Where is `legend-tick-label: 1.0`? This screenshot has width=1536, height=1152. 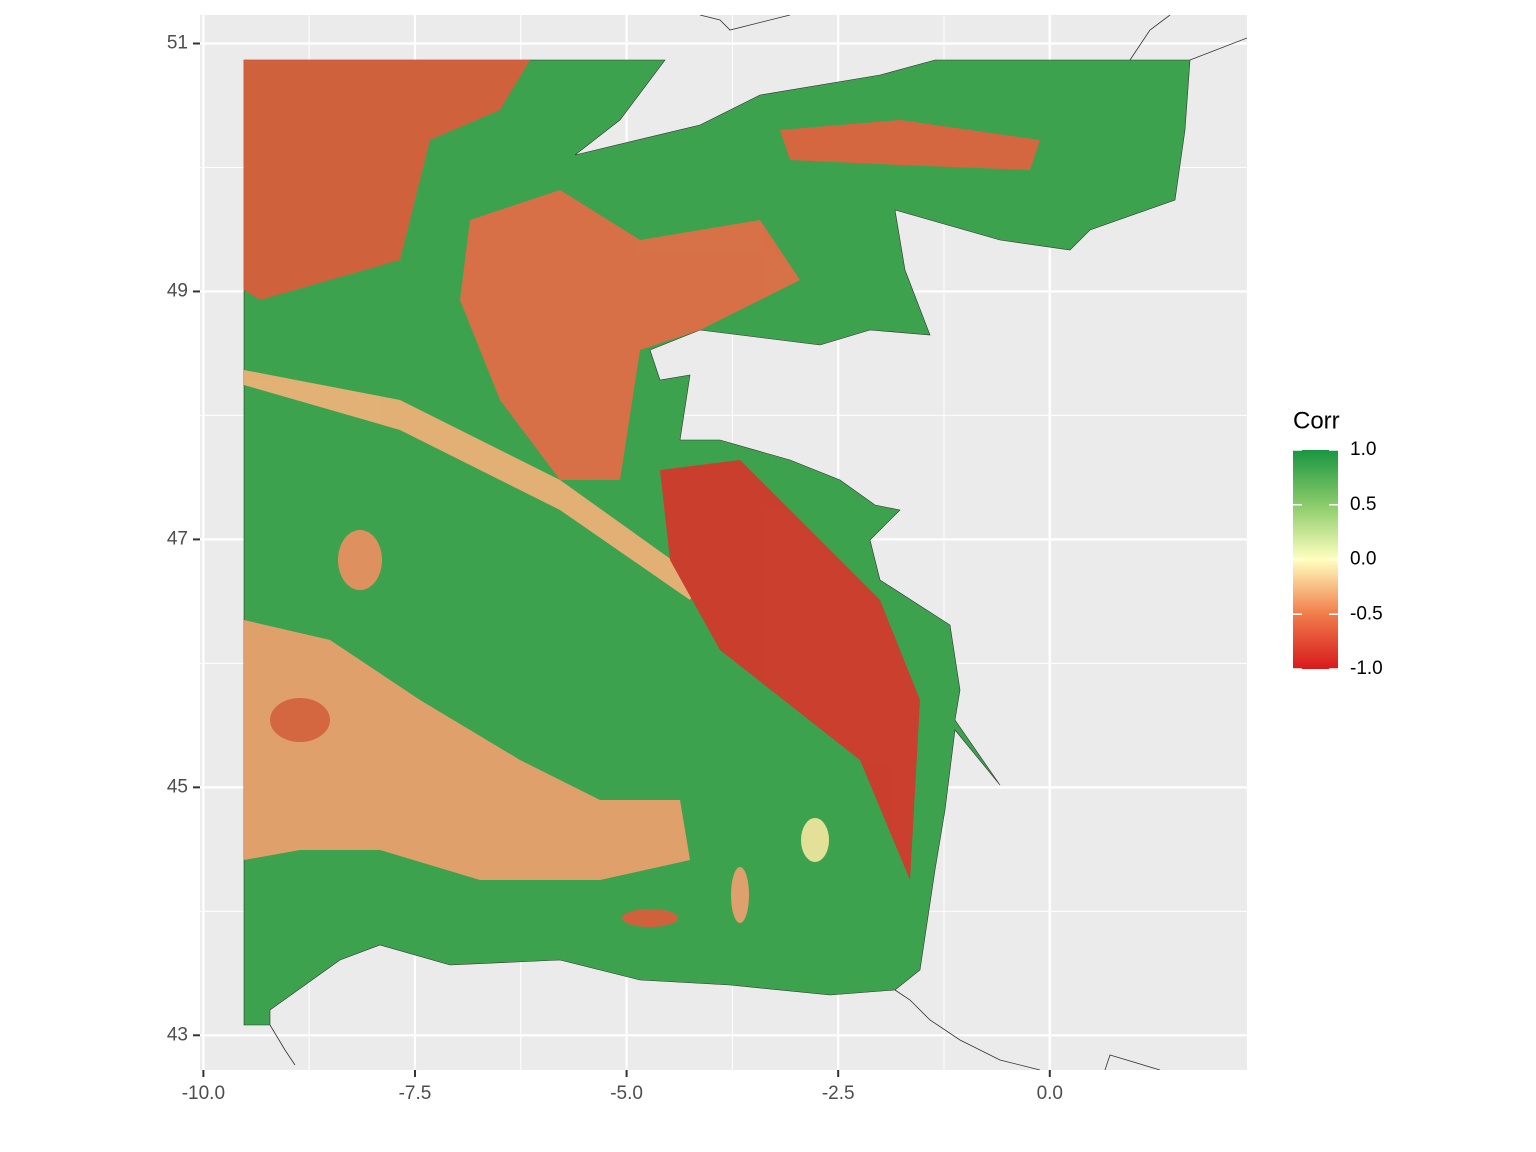
legend-tick-label: 1.0 is located at coordinates (1363, 449).